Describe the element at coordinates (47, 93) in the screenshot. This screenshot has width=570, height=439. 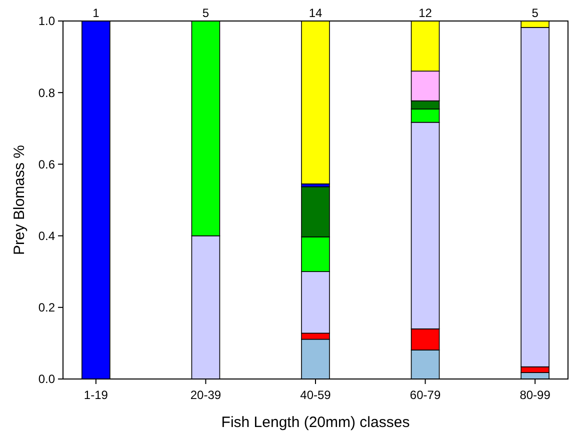
I see `y-tick-label: 0.8` at that location.